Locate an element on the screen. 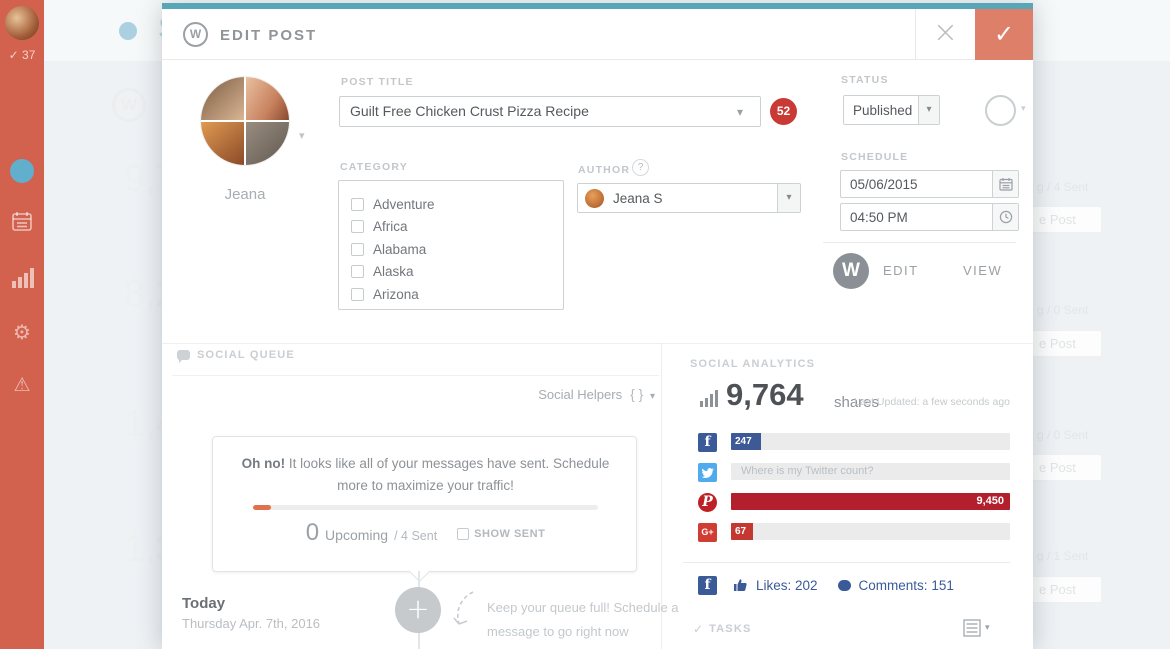  calendar-icon is located at coordinates (22, 223).